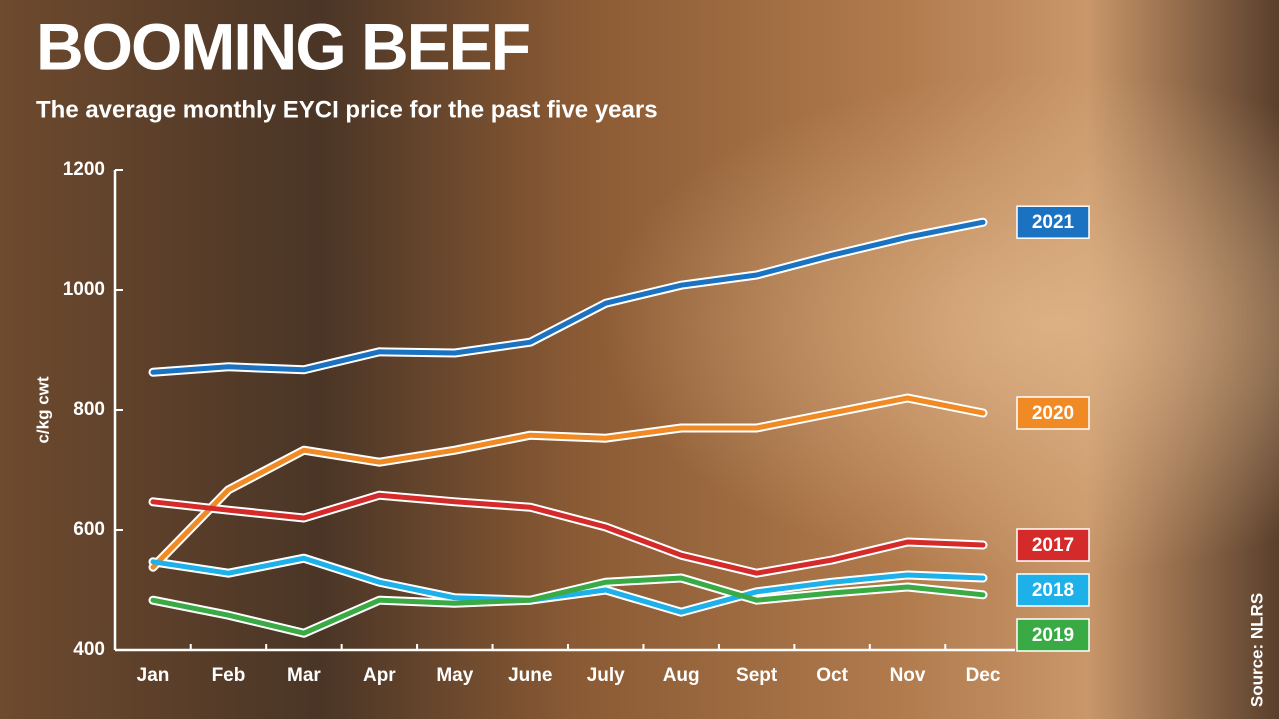  I want to click on x-tick-label: June, so click(530, 675).